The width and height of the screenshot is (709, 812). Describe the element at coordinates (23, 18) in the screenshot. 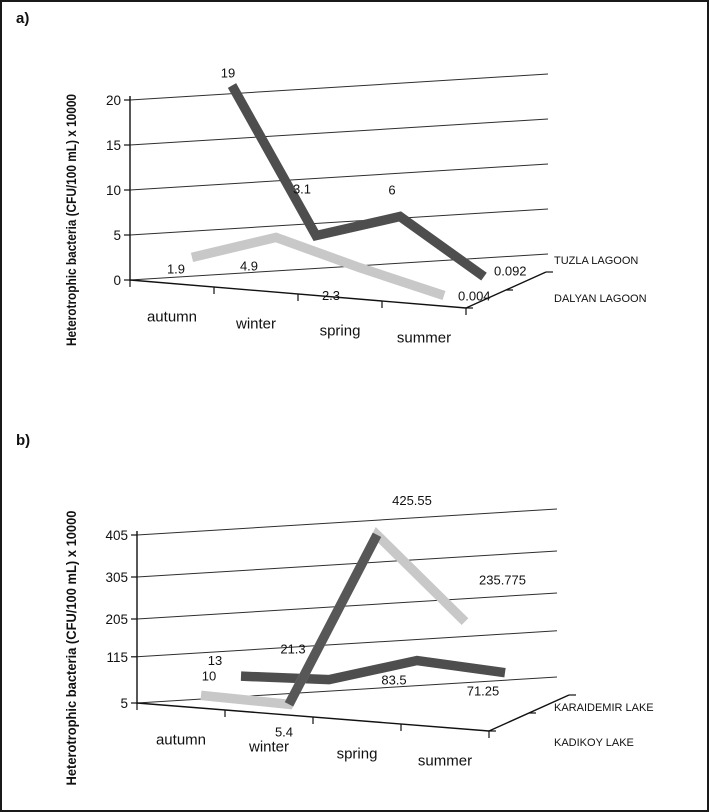

I see `panel-a-label: a)` at that location.